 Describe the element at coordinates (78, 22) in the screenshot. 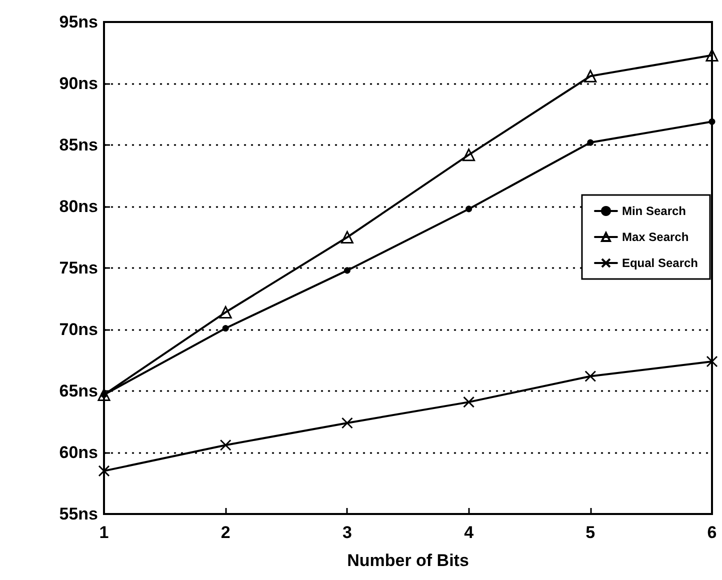

I see `y-tick-label: 95ns` at that location.